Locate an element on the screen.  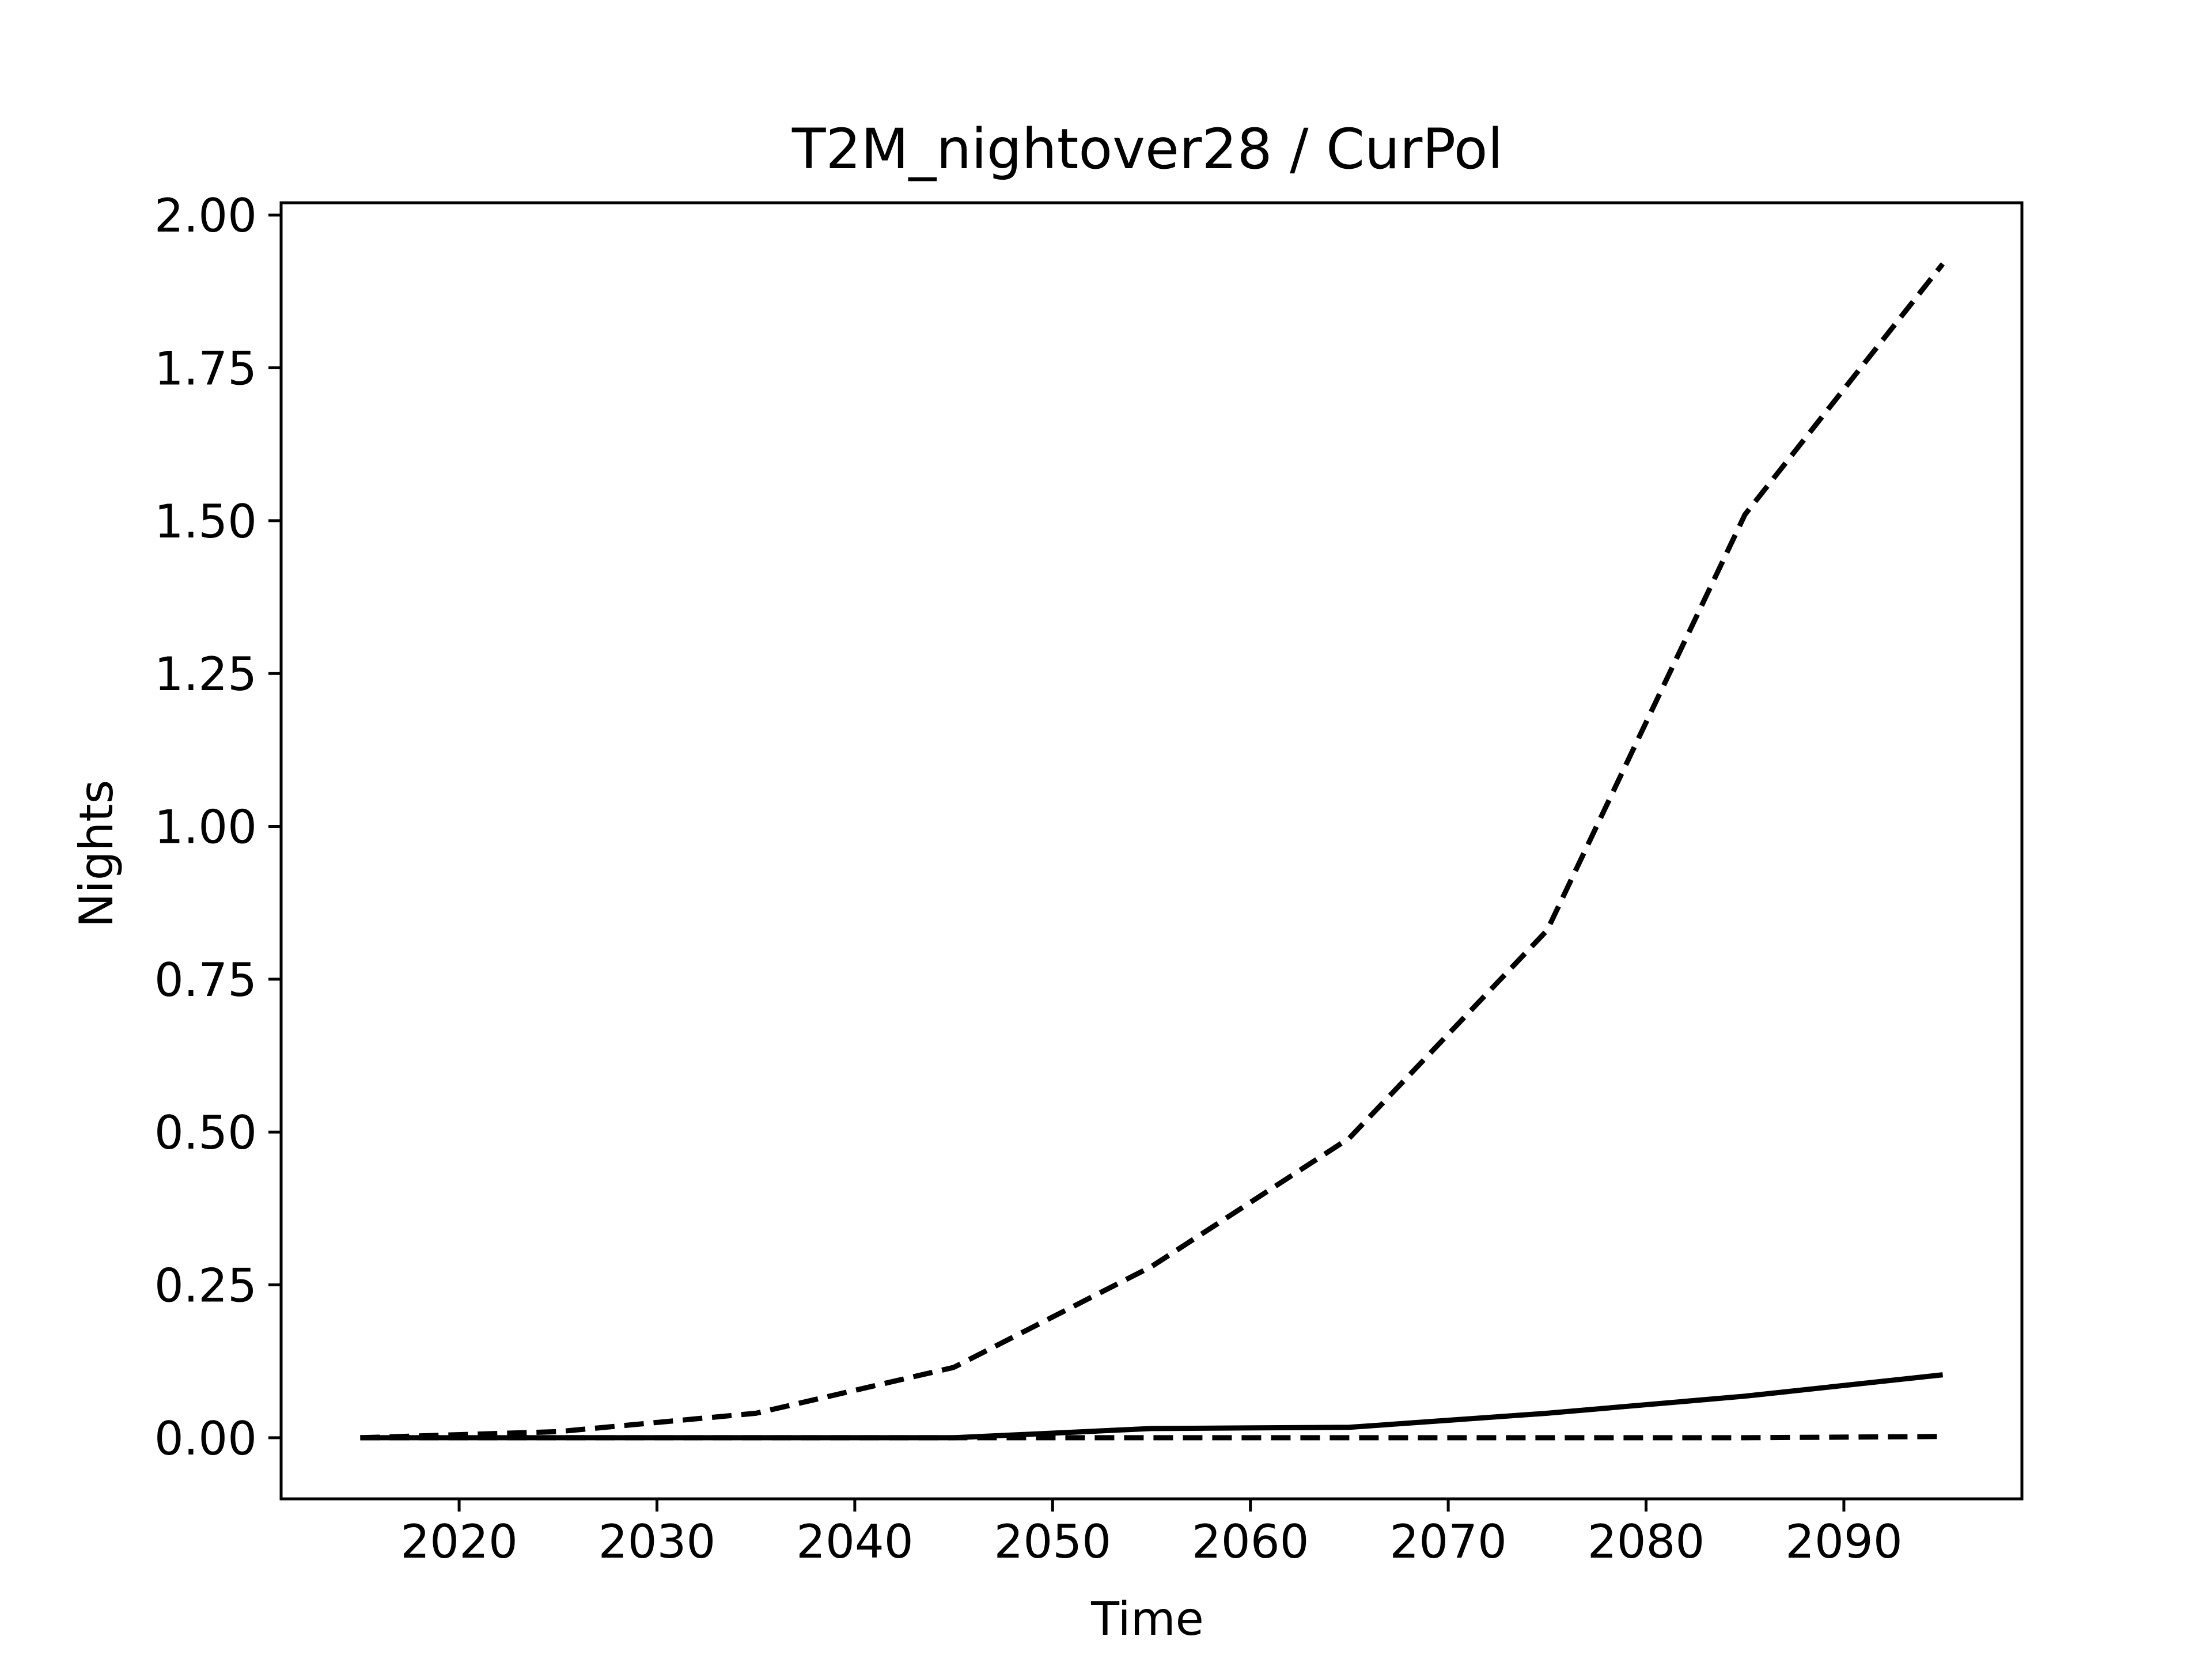
x-tick-label: 2070 is located at coordinates (1448, 1542).